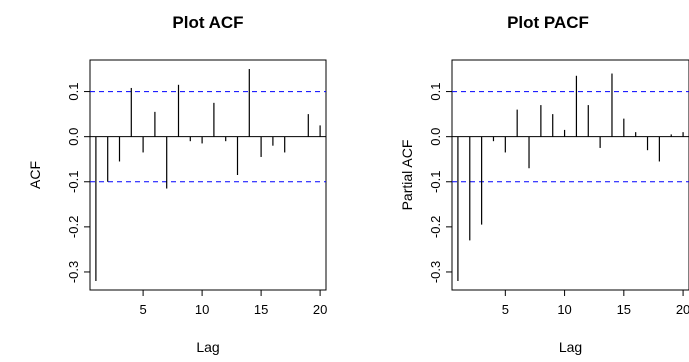  What do you see at coordinates (548, 22) in the screenshot?
I see `chart-title: Plot PACF` at bounding box center [548, 22].